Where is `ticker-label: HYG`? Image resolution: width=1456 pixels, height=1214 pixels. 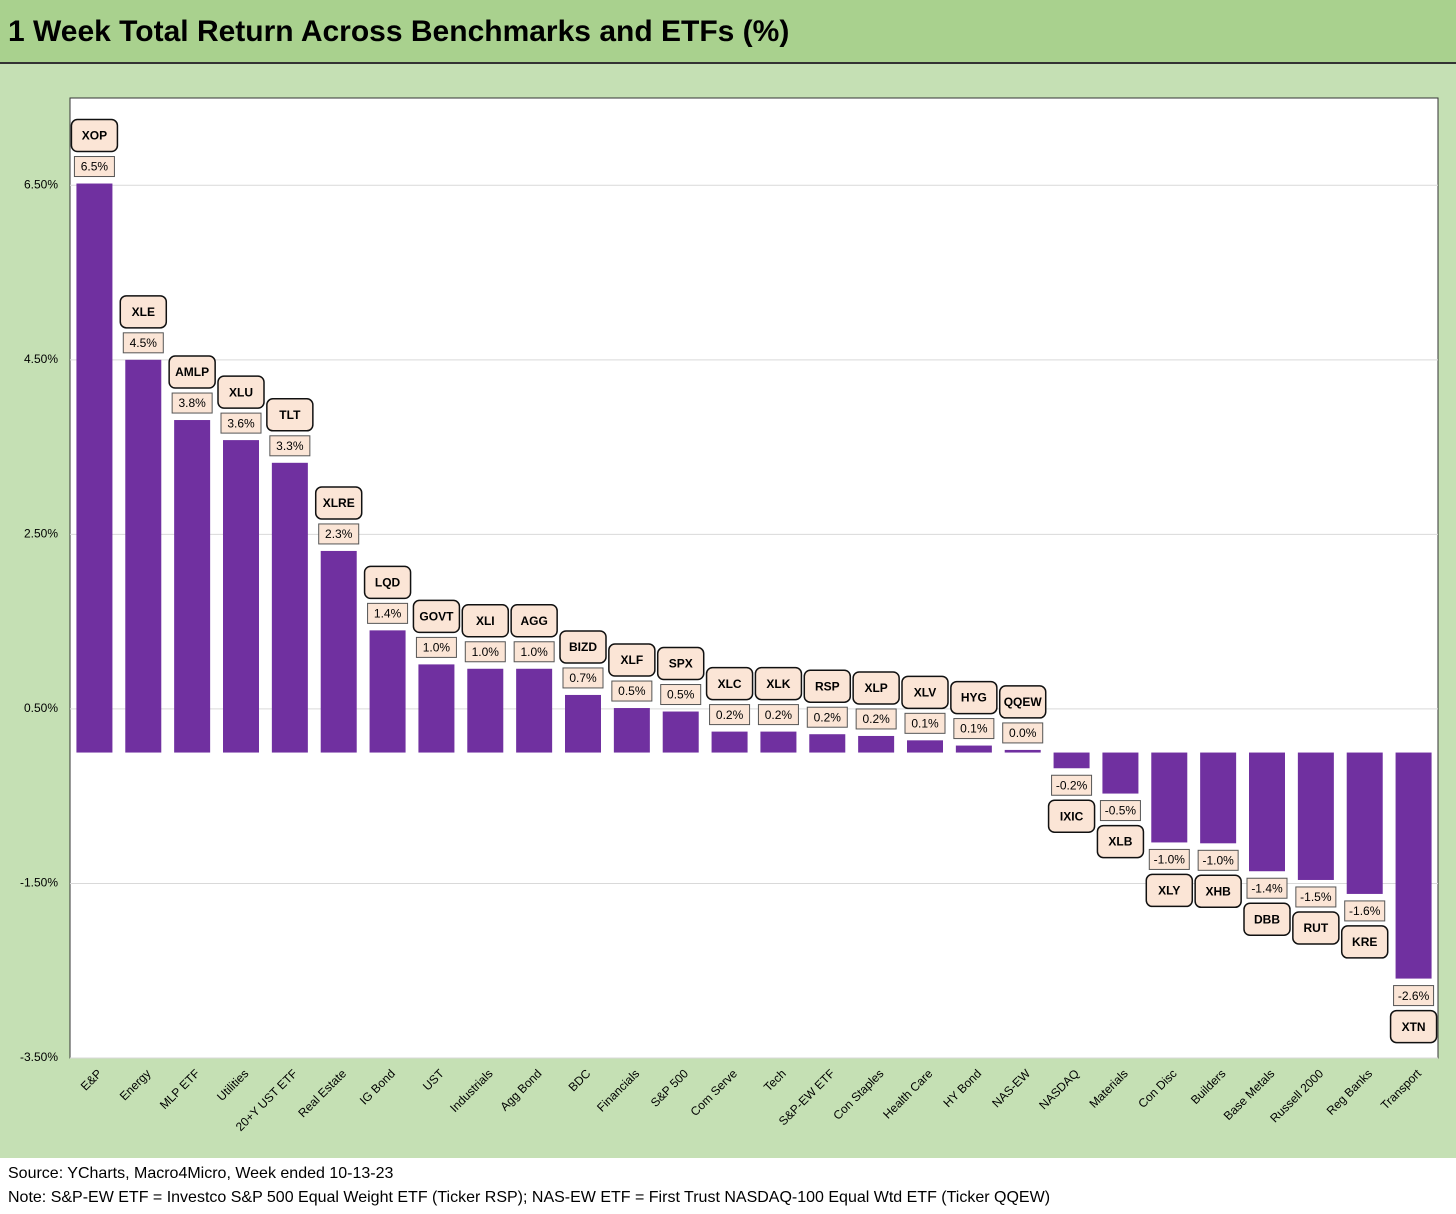
ticker-label: HYG is located at coordinates (974, 698).